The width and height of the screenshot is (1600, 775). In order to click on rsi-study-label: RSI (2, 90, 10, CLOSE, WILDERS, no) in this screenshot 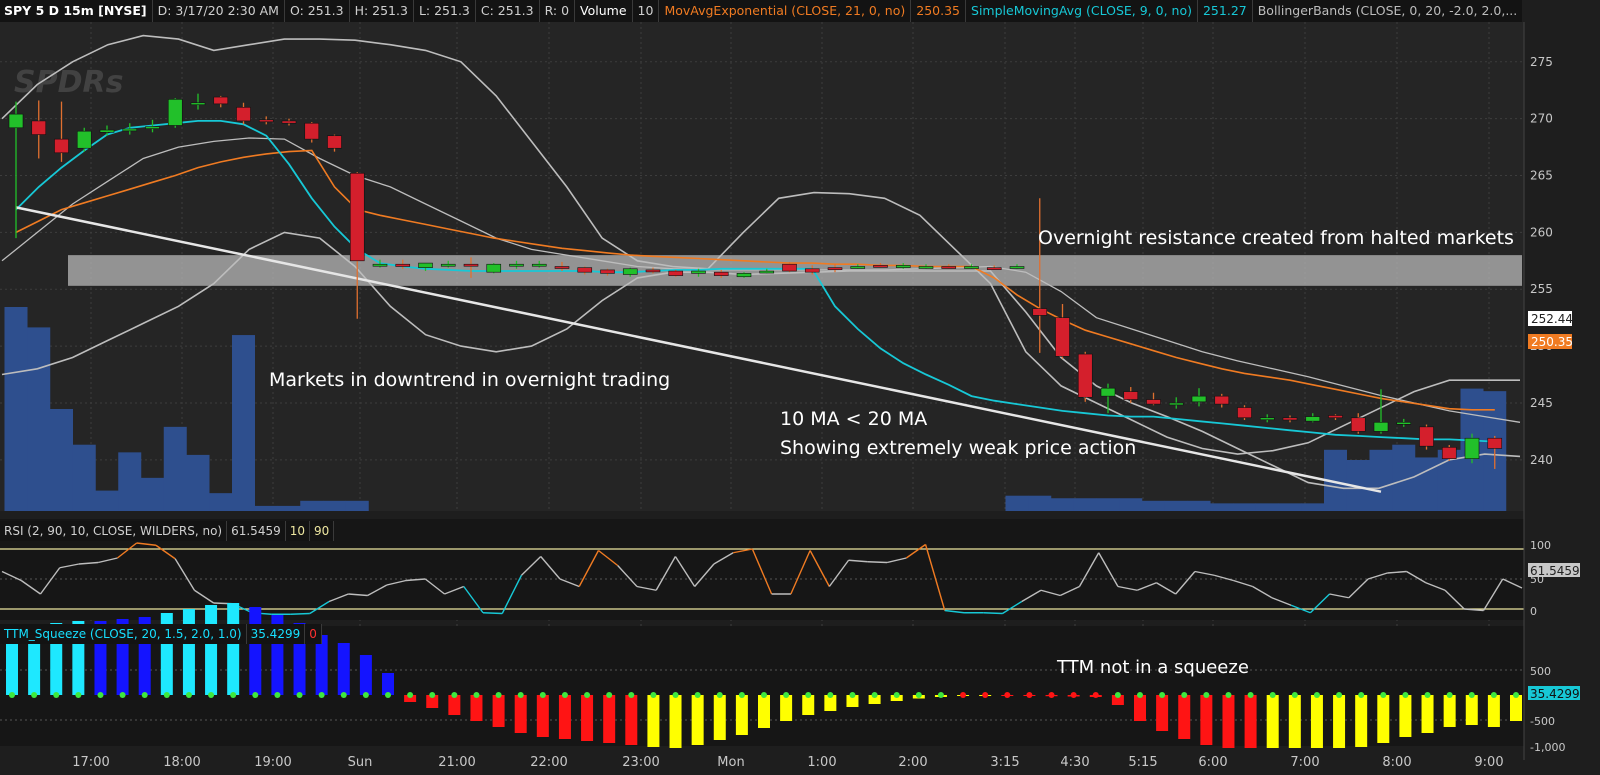, I will do `click(114, 531)`.